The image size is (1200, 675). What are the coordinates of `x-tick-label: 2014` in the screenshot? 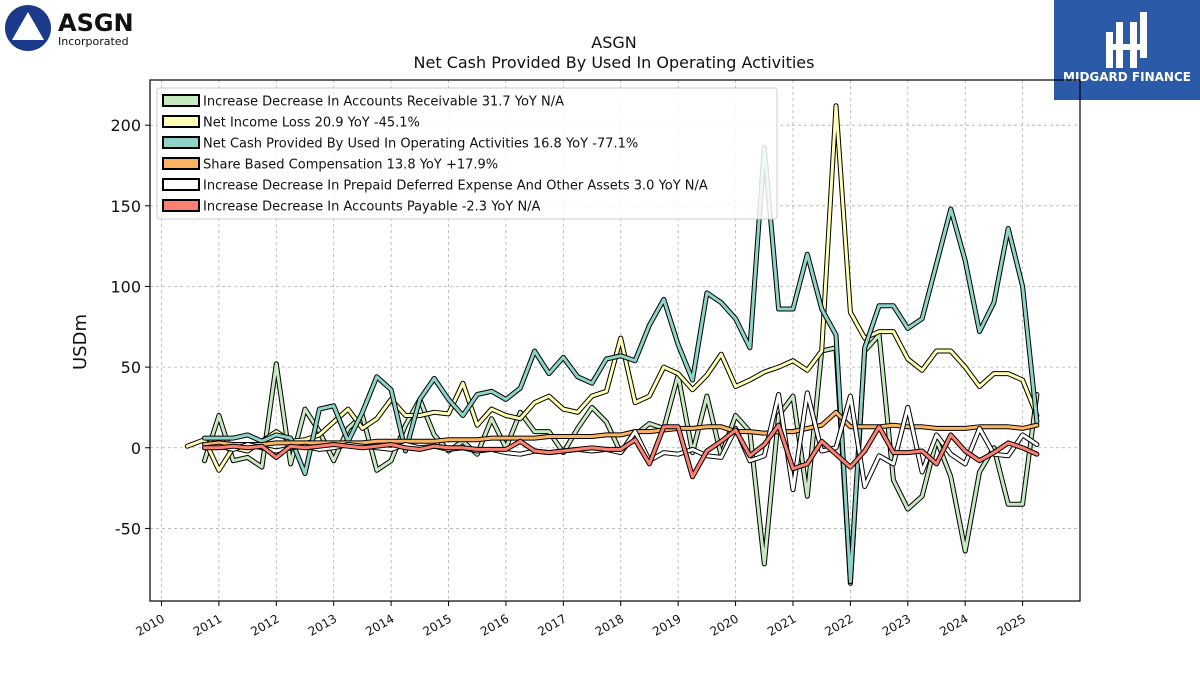 It's located at (379, 624).